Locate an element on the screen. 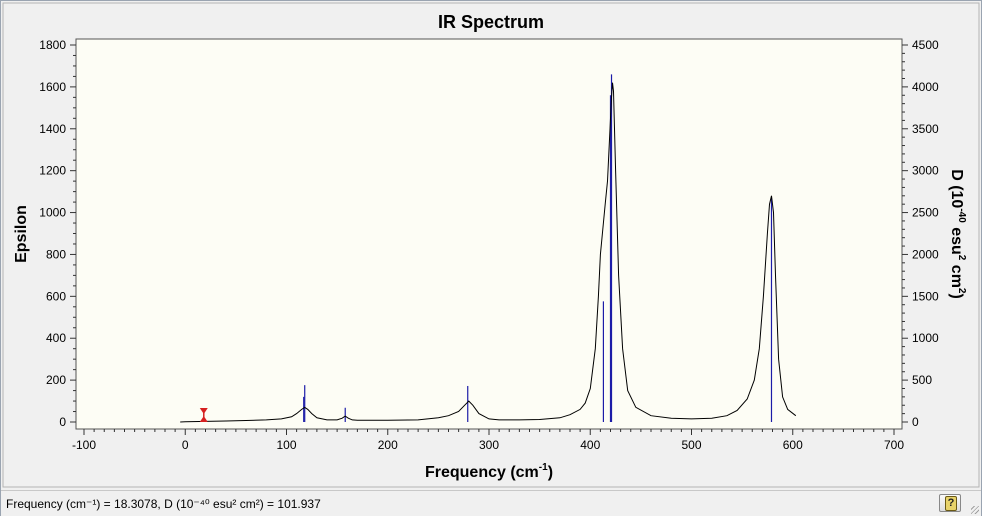 The height and width of the screenshot is (516, 982). y-tick-label: 1200 is located at coordinates (52, 171).